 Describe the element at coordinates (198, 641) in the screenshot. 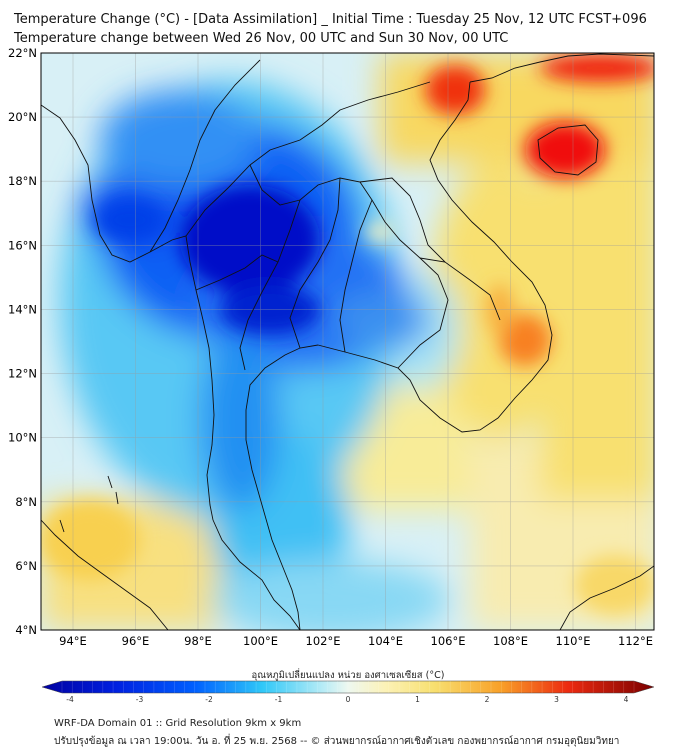

I see `longitude-label: 98°E` at that location.